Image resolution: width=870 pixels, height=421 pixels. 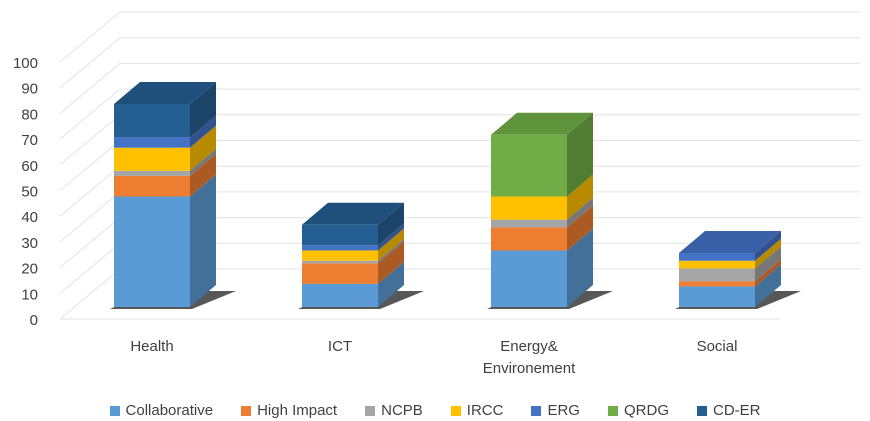 I want to click on x-tick-label: Social, so click(x=717, y=346).